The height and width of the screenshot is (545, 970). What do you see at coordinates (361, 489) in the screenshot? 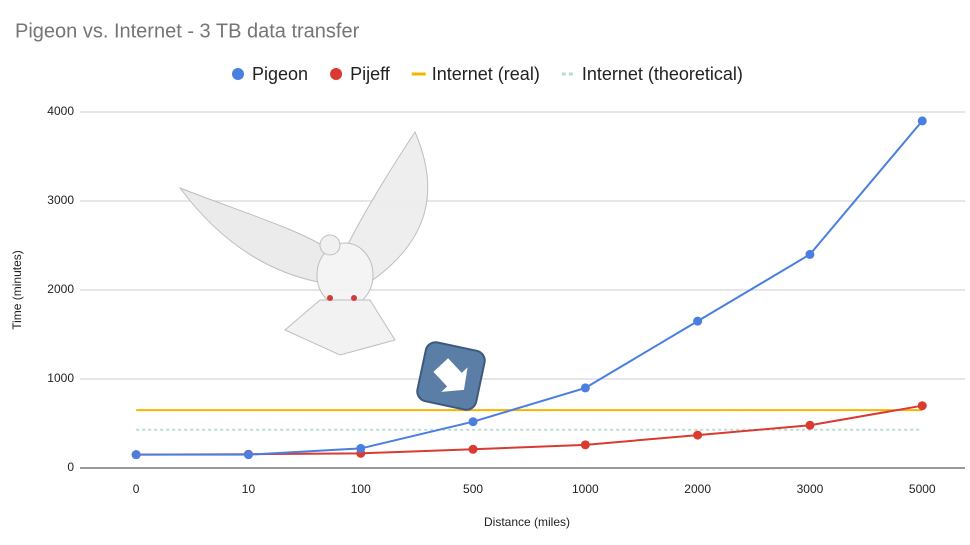
I see `x-tick-label: 100` at bounding box center [361, 489].